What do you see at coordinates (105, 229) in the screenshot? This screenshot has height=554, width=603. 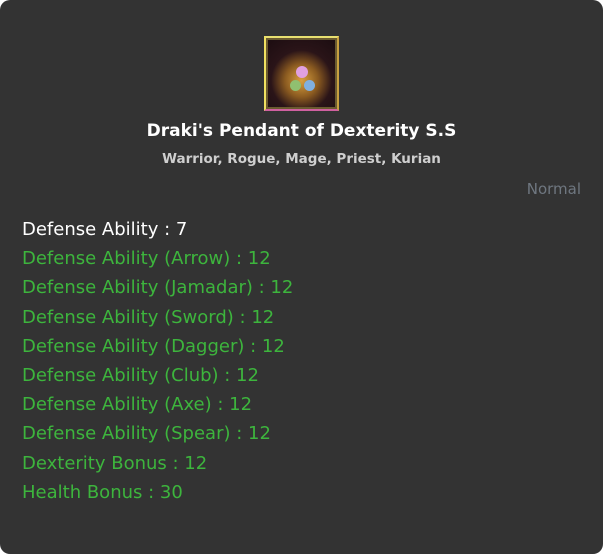 I see `stat-line: Defense Ability : 7` at bounding box center [105, 229].